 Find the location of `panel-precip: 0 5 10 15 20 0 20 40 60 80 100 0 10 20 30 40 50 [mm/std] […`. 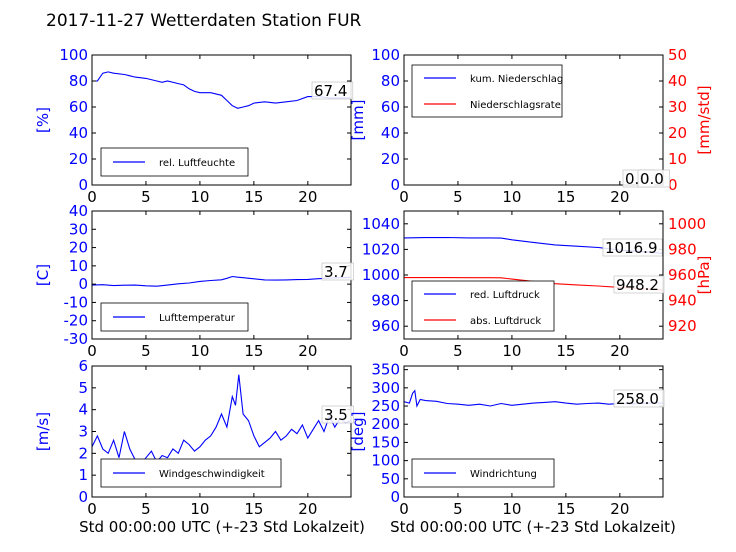

panel-precip: 0 5 10 15 20 0 20 40 60 80 100 0 10 20 30 40 50 [mm/std] [… is located at coordinates (531, 126).